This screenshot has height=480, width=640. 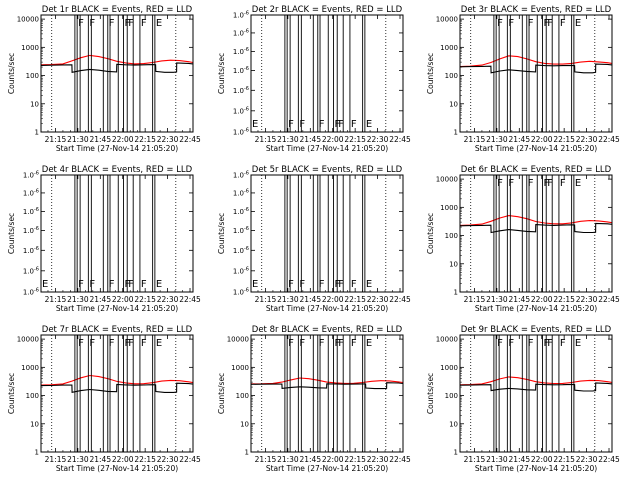 What do you see at coordinates (327, 10) in the screenshot?
I see `panel-title: Det 2r BLACK = Events, RED = LLD` at bounding box center [327, 10].